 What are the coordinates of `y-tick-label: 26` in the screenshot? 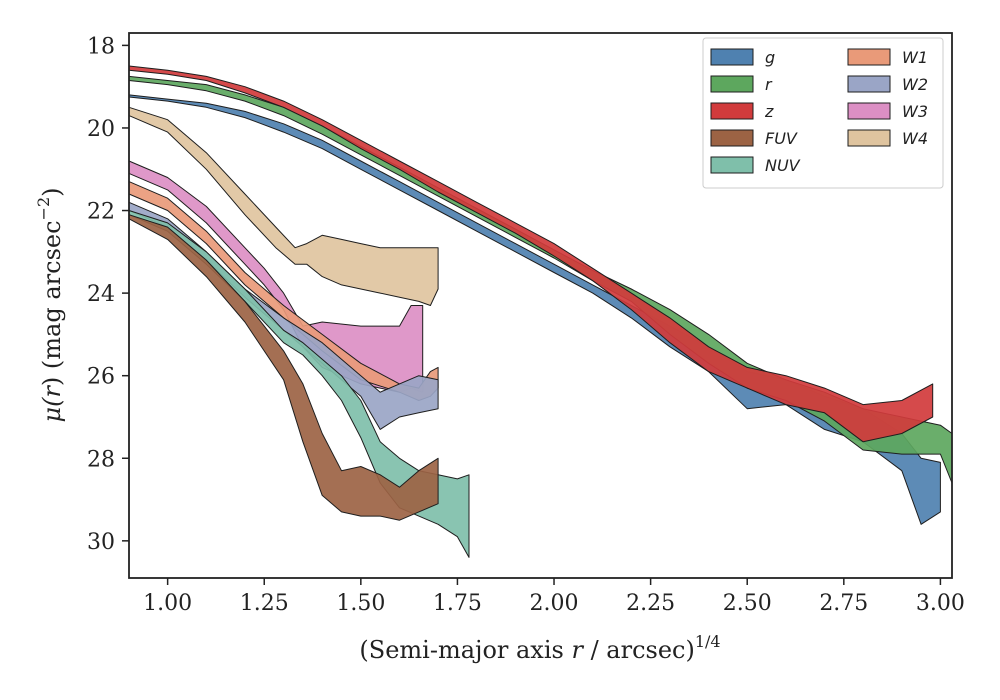 It's located at (101, 377).